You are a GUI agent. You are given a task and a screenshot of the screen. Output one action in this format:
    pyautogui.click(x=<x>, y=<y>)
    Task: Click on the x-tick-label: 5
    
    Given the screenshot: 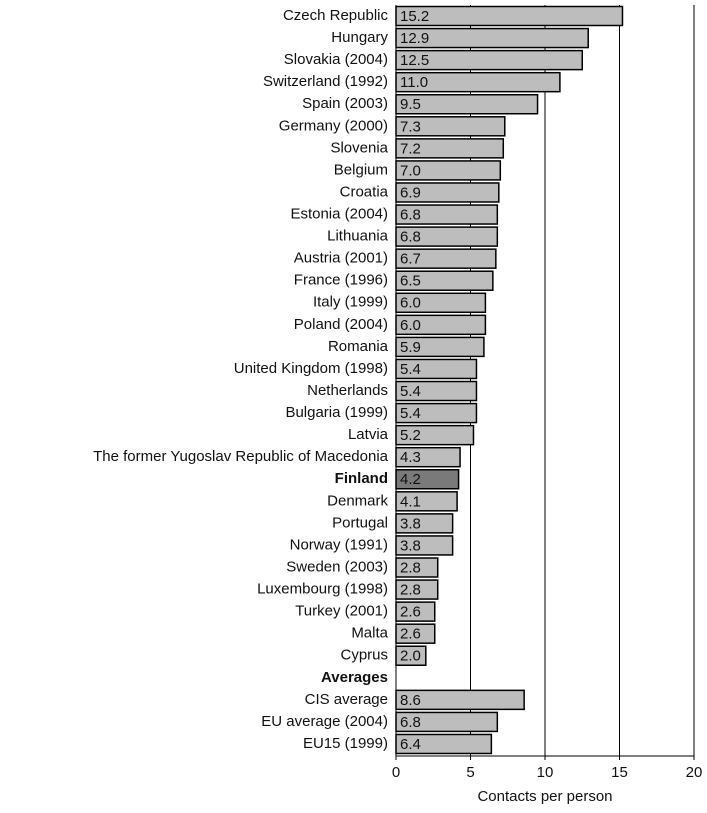 What is the action you would take?
    pyautogui.click(x=470, y=772)
    